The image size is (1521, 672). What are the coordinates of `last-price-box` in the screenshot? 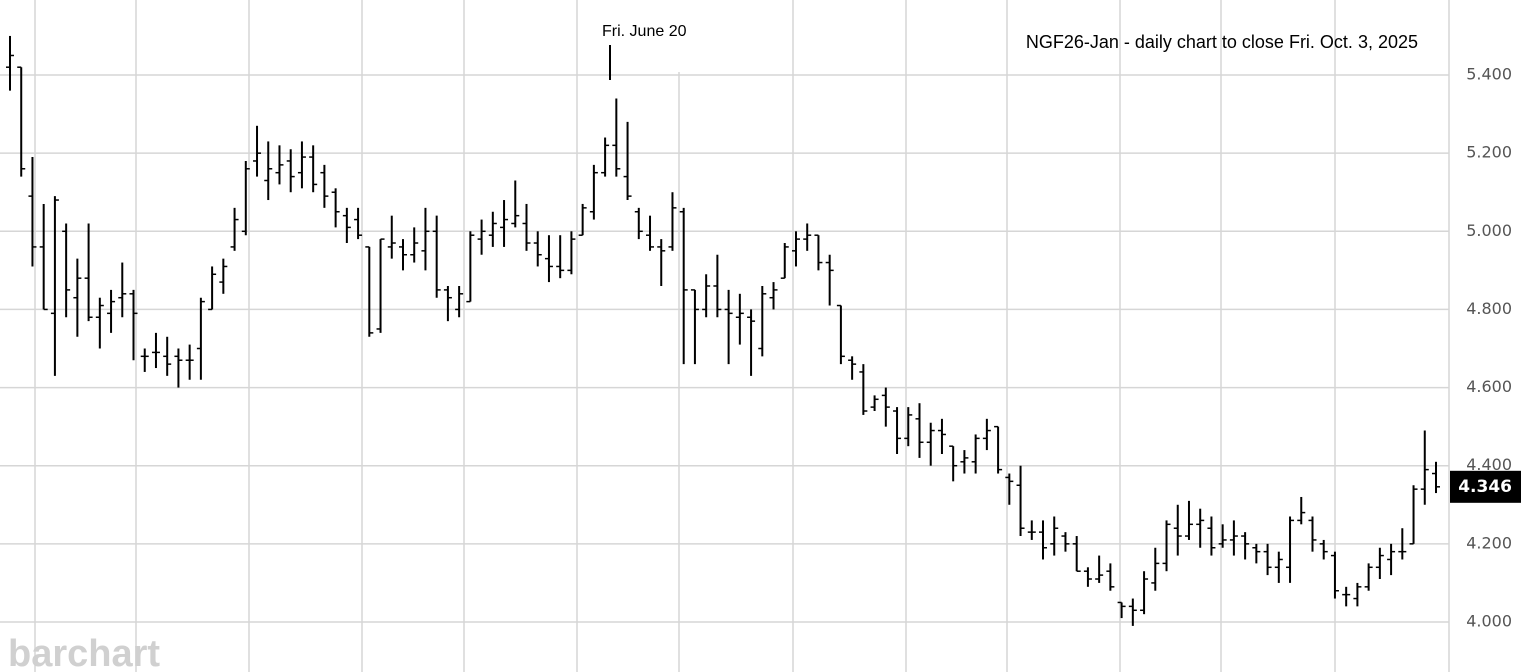 It's located at (1485, 486).